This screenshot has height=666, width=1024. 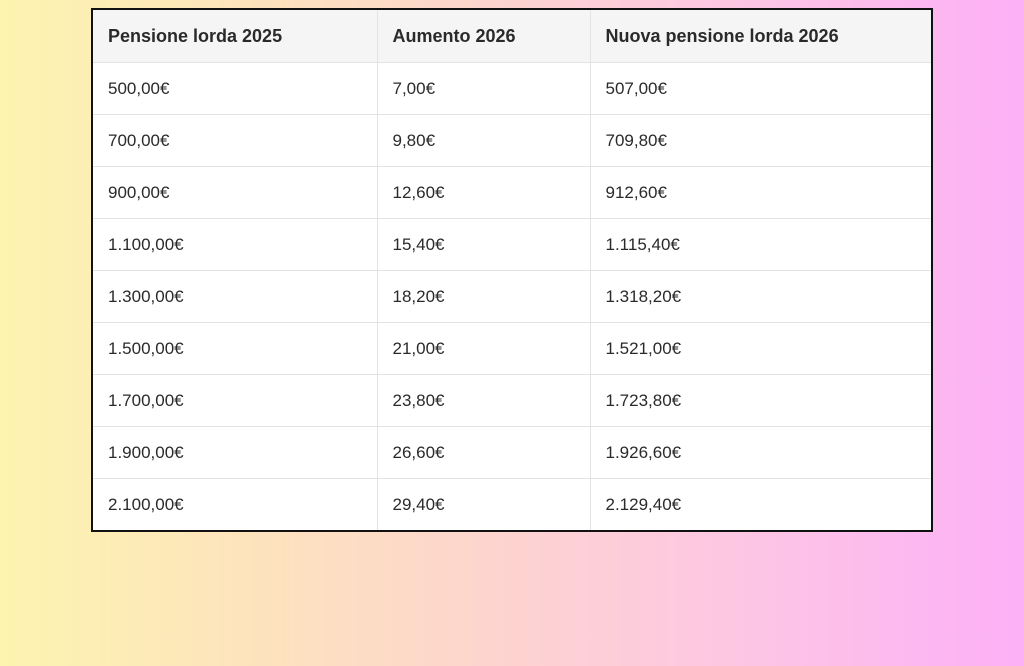 I want to click on table-row: 1.100,00€ 15,40€ 1.115,40€, so click(x=512, y=244).